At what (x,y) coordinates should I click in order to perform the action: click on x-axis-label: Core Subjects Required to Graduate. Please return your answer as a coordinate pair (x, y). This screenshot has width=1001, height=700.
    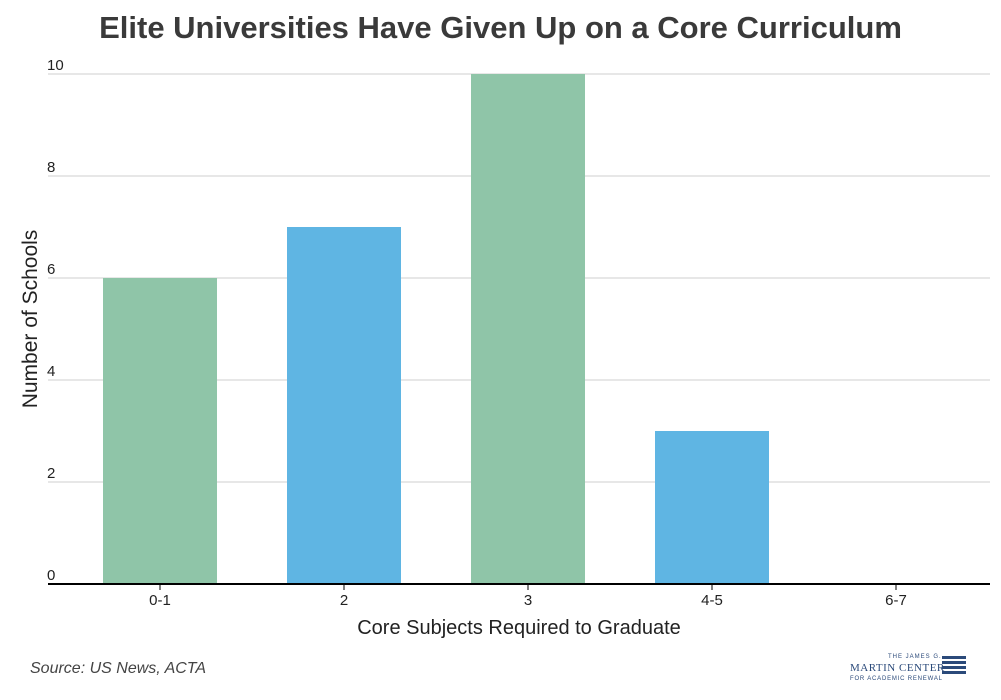
    Looking at the image, I should click on (519, 628).